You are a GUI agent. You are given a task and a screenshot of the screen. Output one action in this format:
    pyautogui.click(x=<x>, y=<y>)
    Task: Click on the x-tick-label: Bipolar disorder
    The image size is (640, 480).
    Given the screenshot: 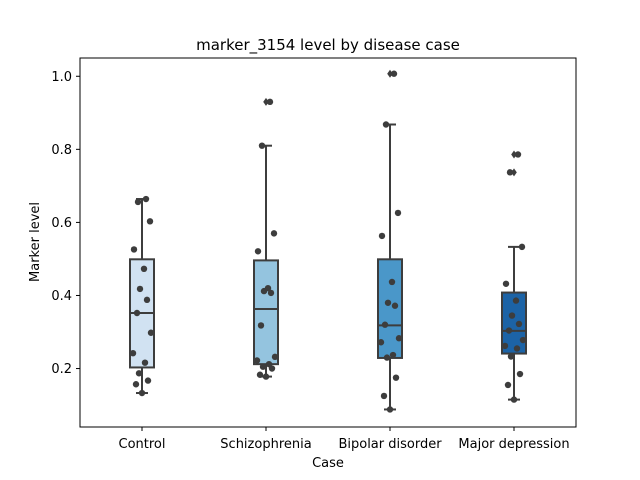 What is the action you would take?
    pyautogui.click(x=390, y=444)
    